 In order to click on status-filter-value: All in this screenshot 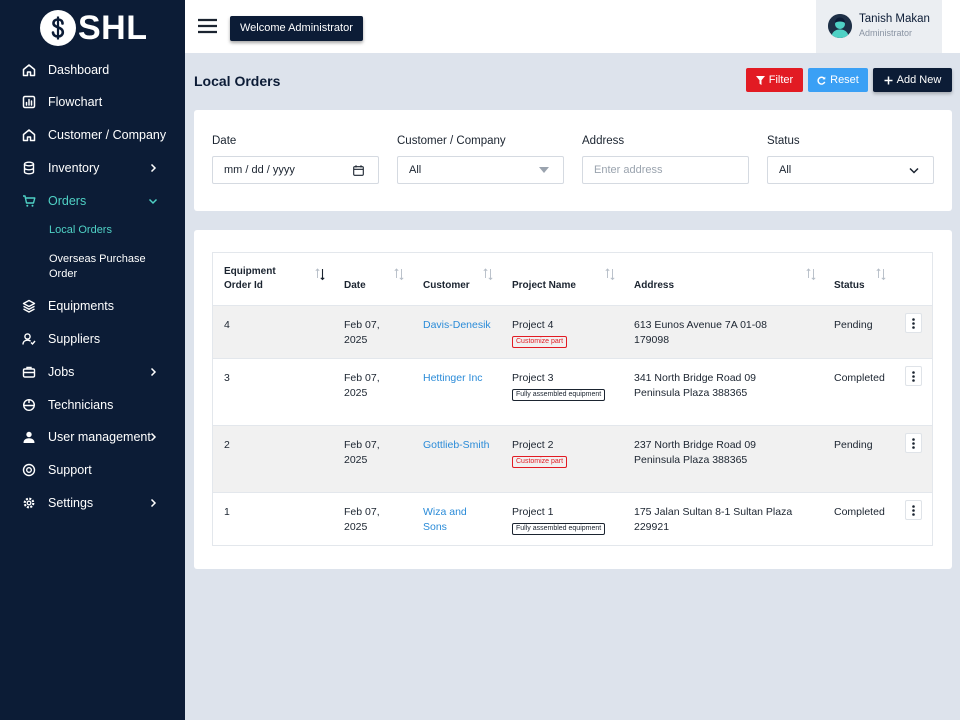, I will do `click(785, 170)`.